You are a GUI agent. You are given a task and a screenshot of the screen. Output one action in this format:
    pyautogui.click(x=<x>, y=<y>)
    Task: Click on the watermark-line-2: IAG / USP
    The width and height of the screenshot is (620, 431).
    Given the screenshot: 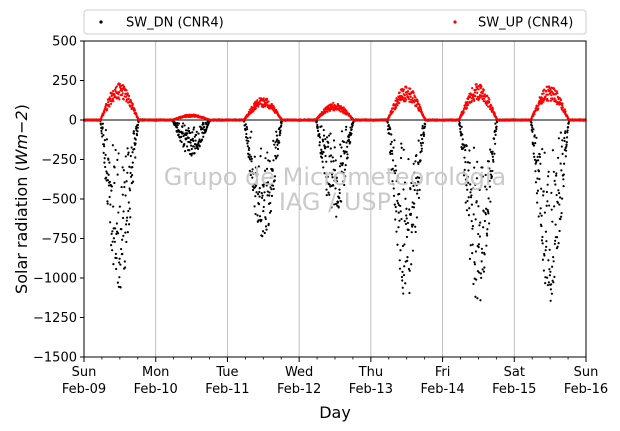 What is the action you would take?
    pyautogui.click(x=335, y=202)
    